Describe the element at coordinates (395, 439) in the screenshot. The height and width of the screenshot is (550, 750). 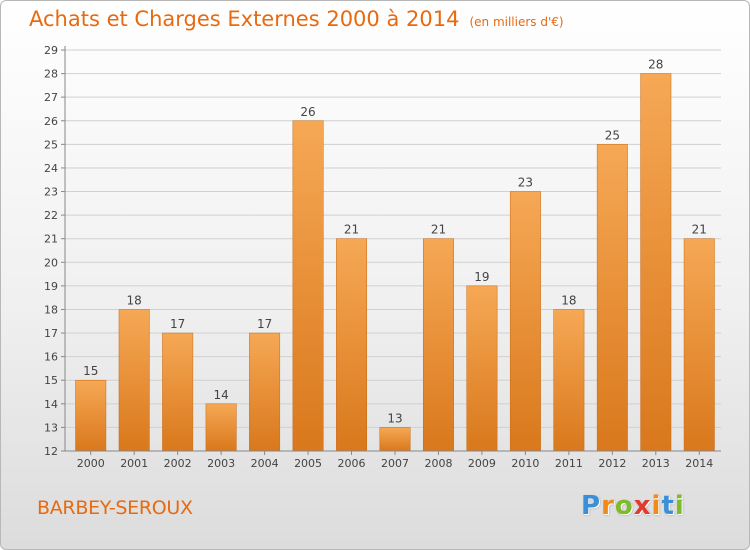
I see `bar-2007` at that location.